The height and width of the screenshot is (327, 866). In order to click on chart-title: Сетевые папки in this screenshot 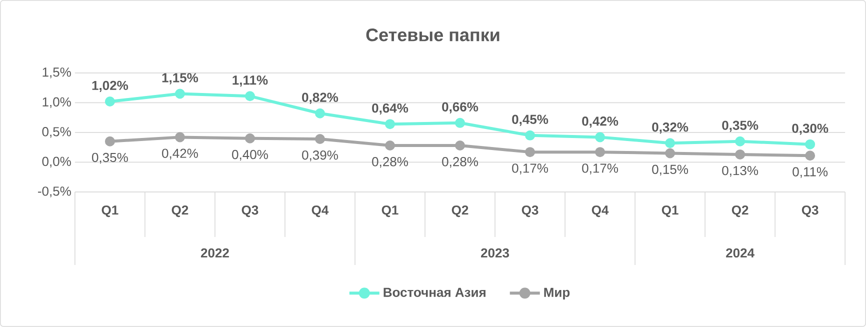, I will do `click(433, 35)`.